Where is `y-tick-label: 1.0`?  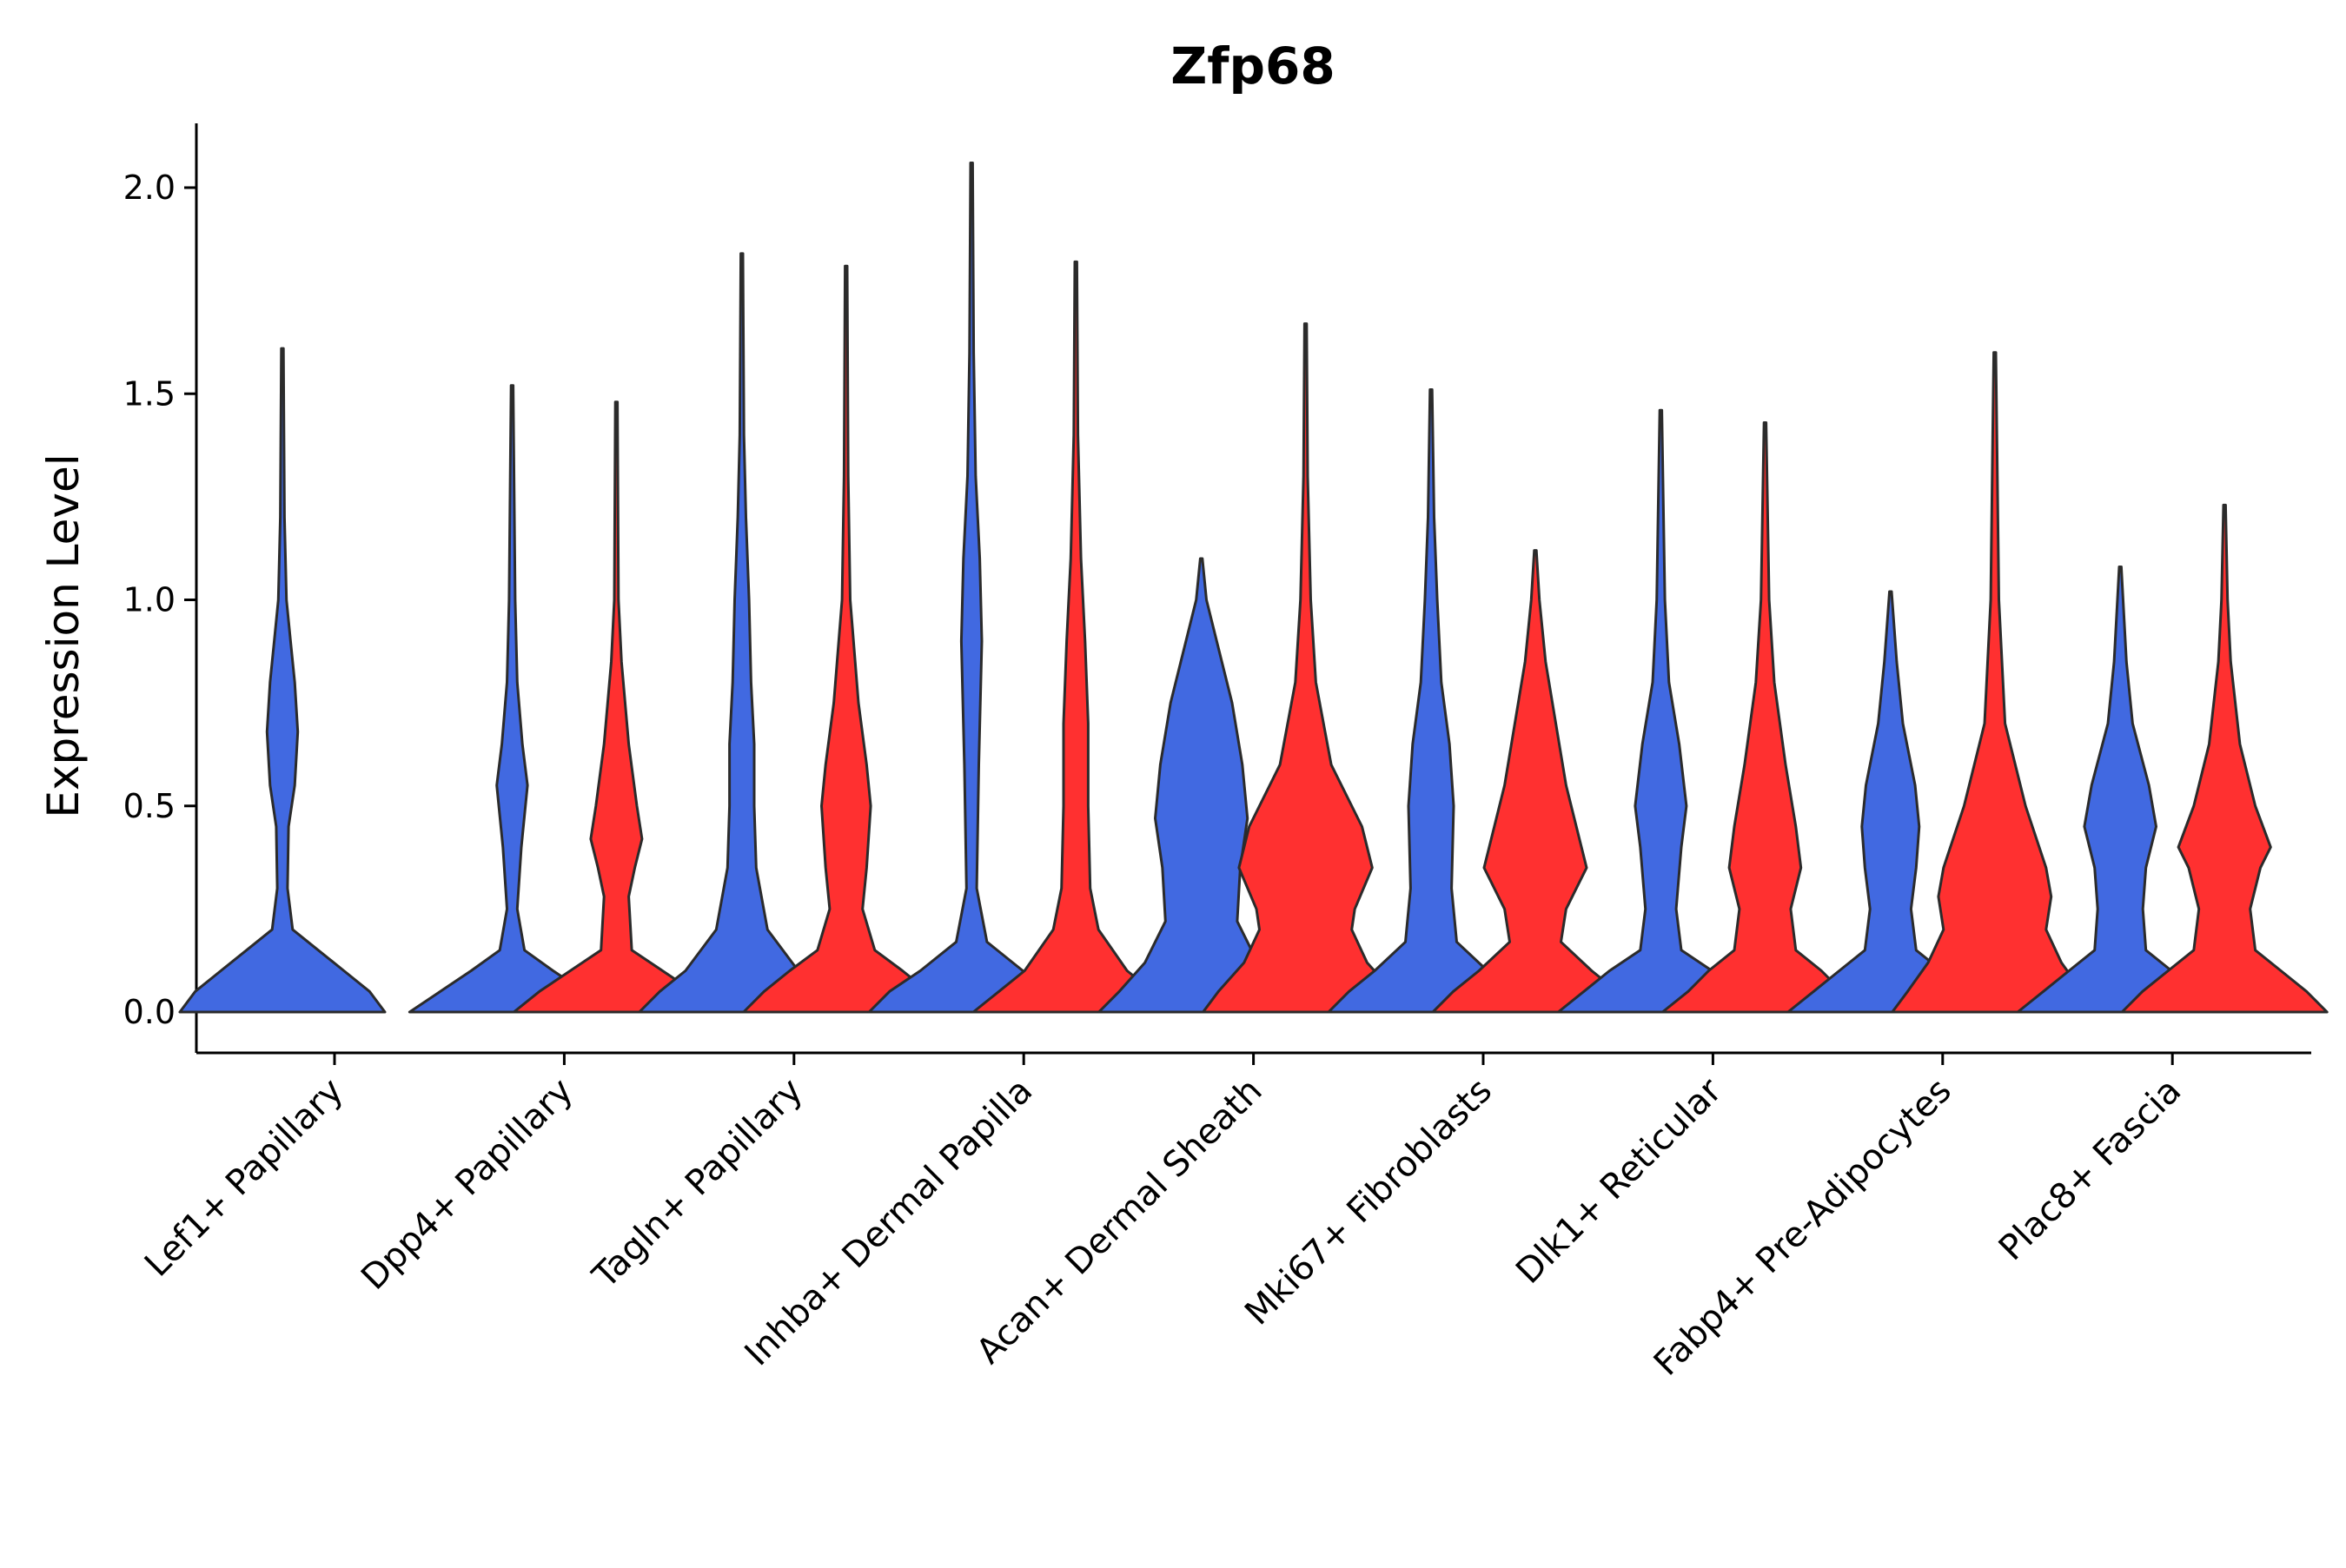 y-tick-label: 1.0 is located at coordinates (149, 600).